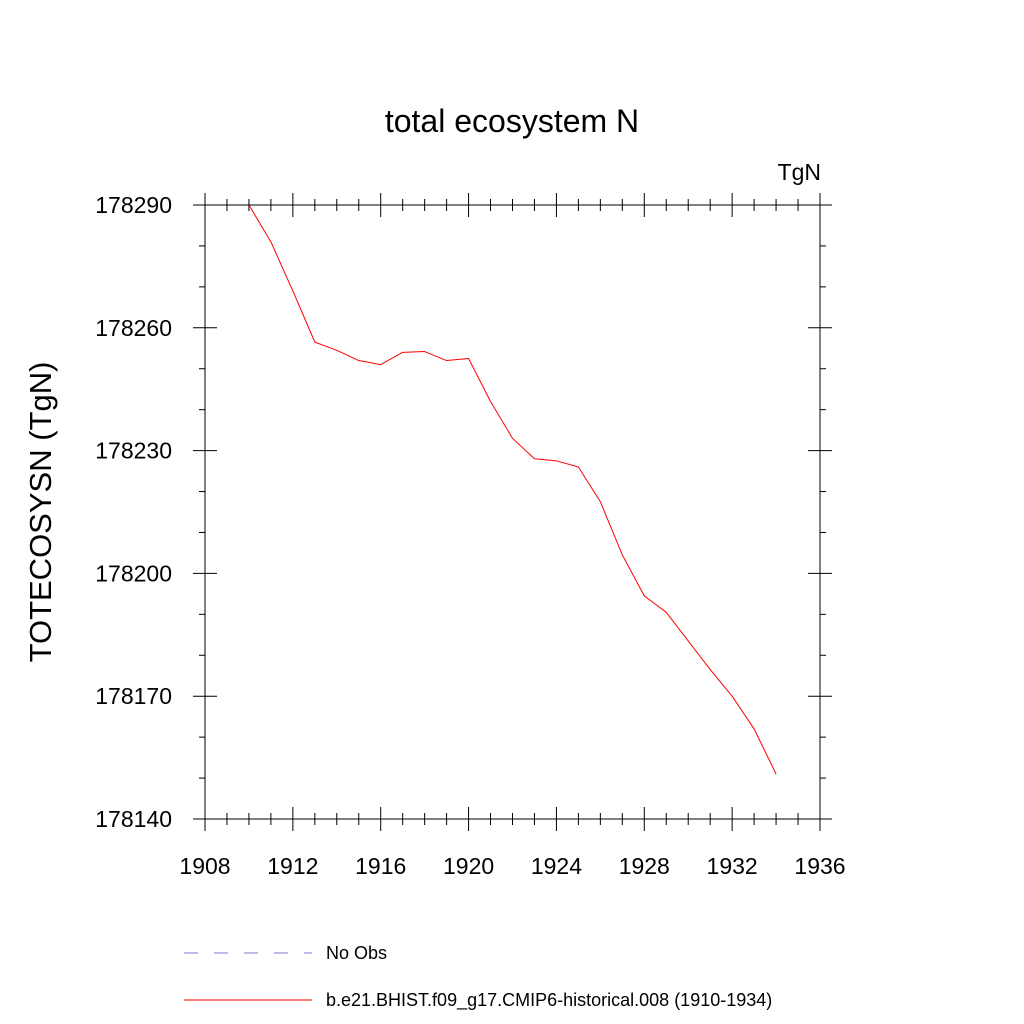 The height and width of the screenshot is (1024, 1024). I want to click on x-tick-label: 1932, so click(732, 866).